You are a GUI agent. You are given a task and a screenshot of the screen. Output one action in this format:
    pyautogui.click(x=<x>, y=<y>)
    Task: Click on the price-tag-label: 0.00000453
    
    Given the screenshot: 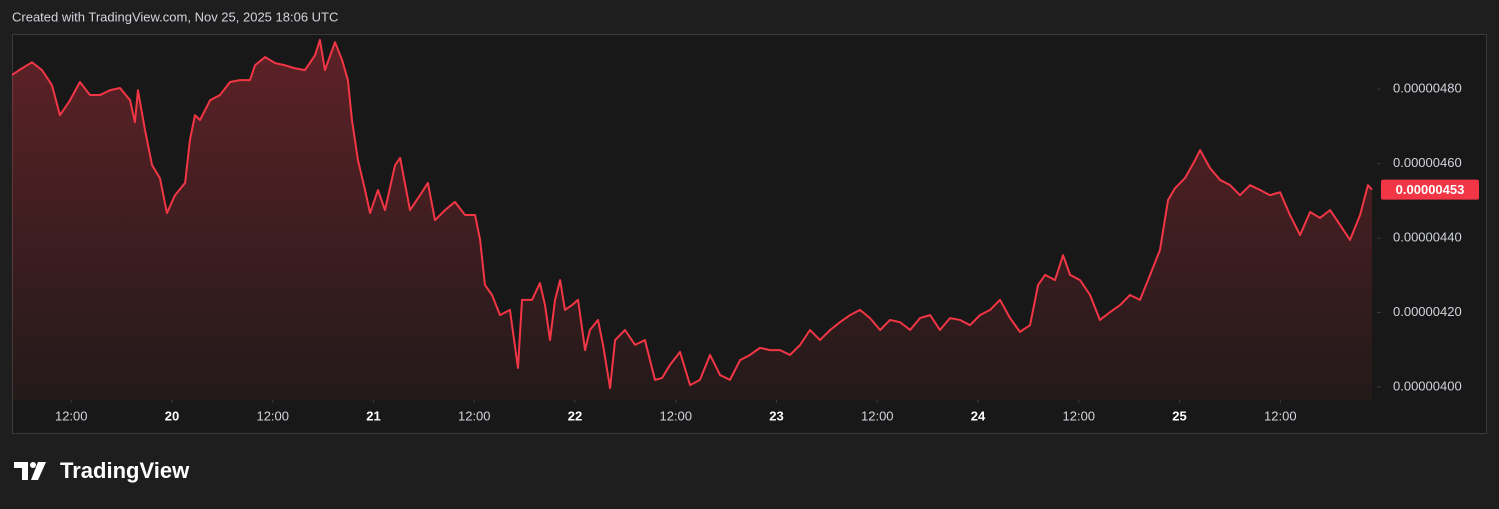 What is the action you would take?
    pyautogui.click(x=1430, y=189)
    